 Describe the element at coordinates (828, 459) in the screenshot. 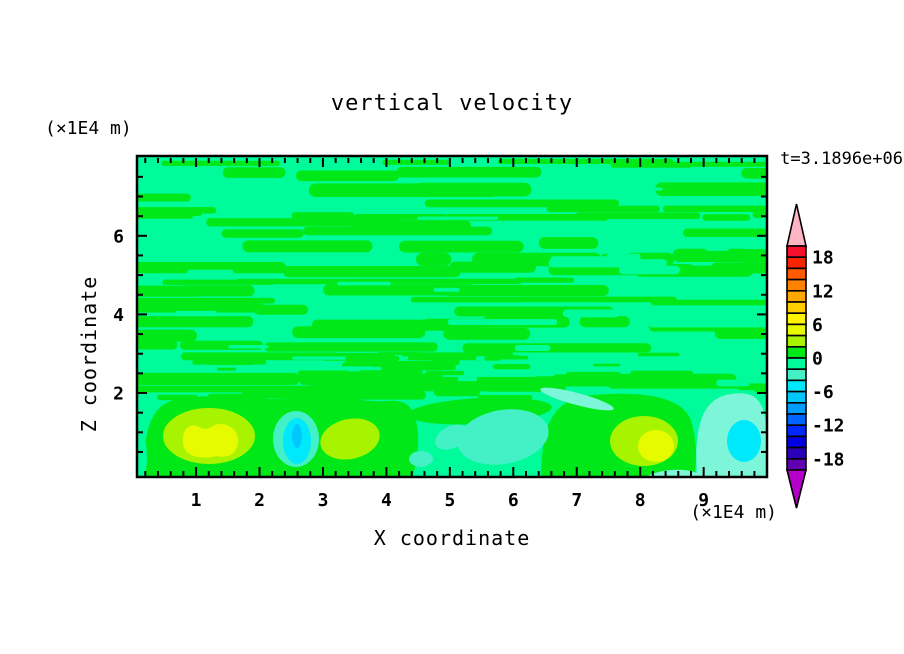

I see `colorbar-tick-label: -18` at that location.